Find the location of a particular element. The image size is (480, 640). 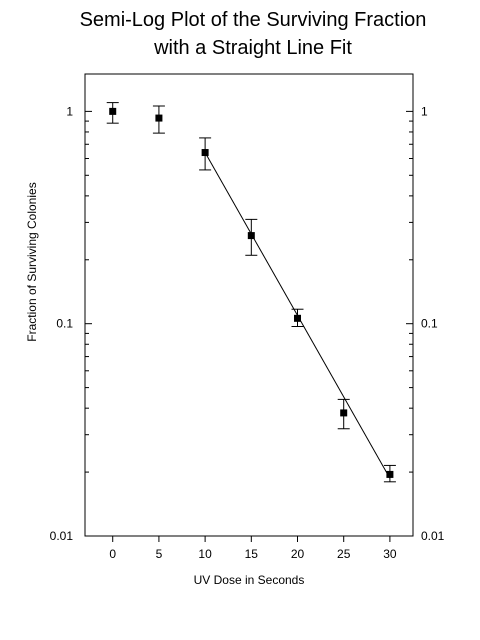

y-tick-label-left: 0.1 is located at coordinates (64, 324).